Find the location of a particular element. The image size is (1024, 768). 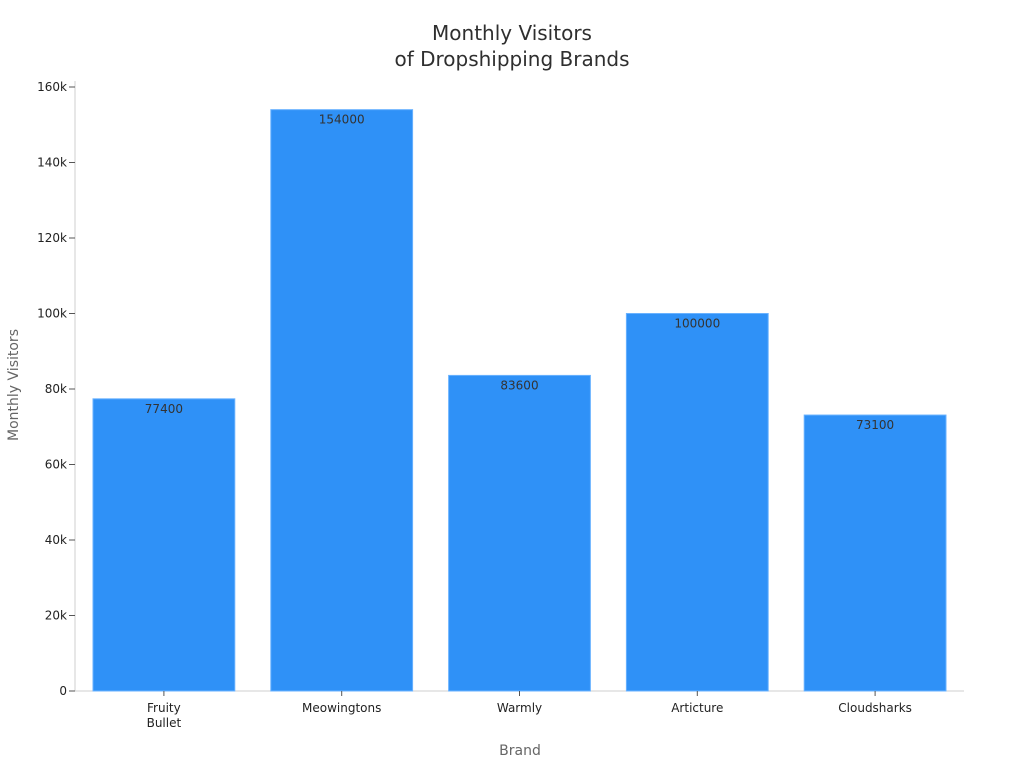

x-tick-label: Cloudsharks is located at coordinates (875, 708).